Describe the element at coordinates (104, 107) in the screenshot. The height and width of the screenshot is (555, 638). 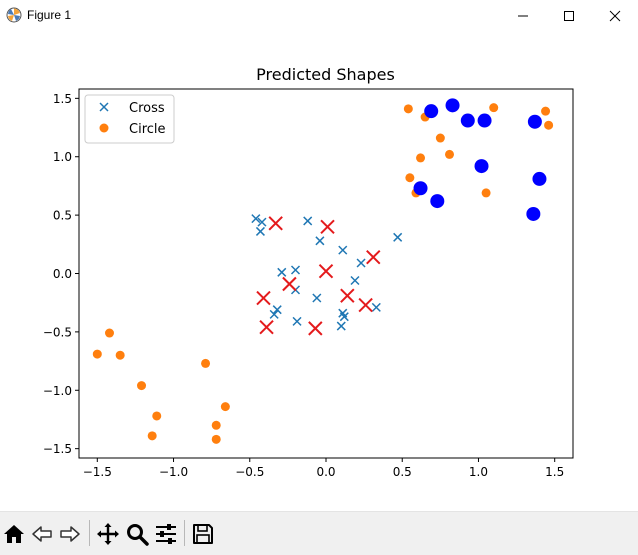
I see `legend-cross-marker` at that location.